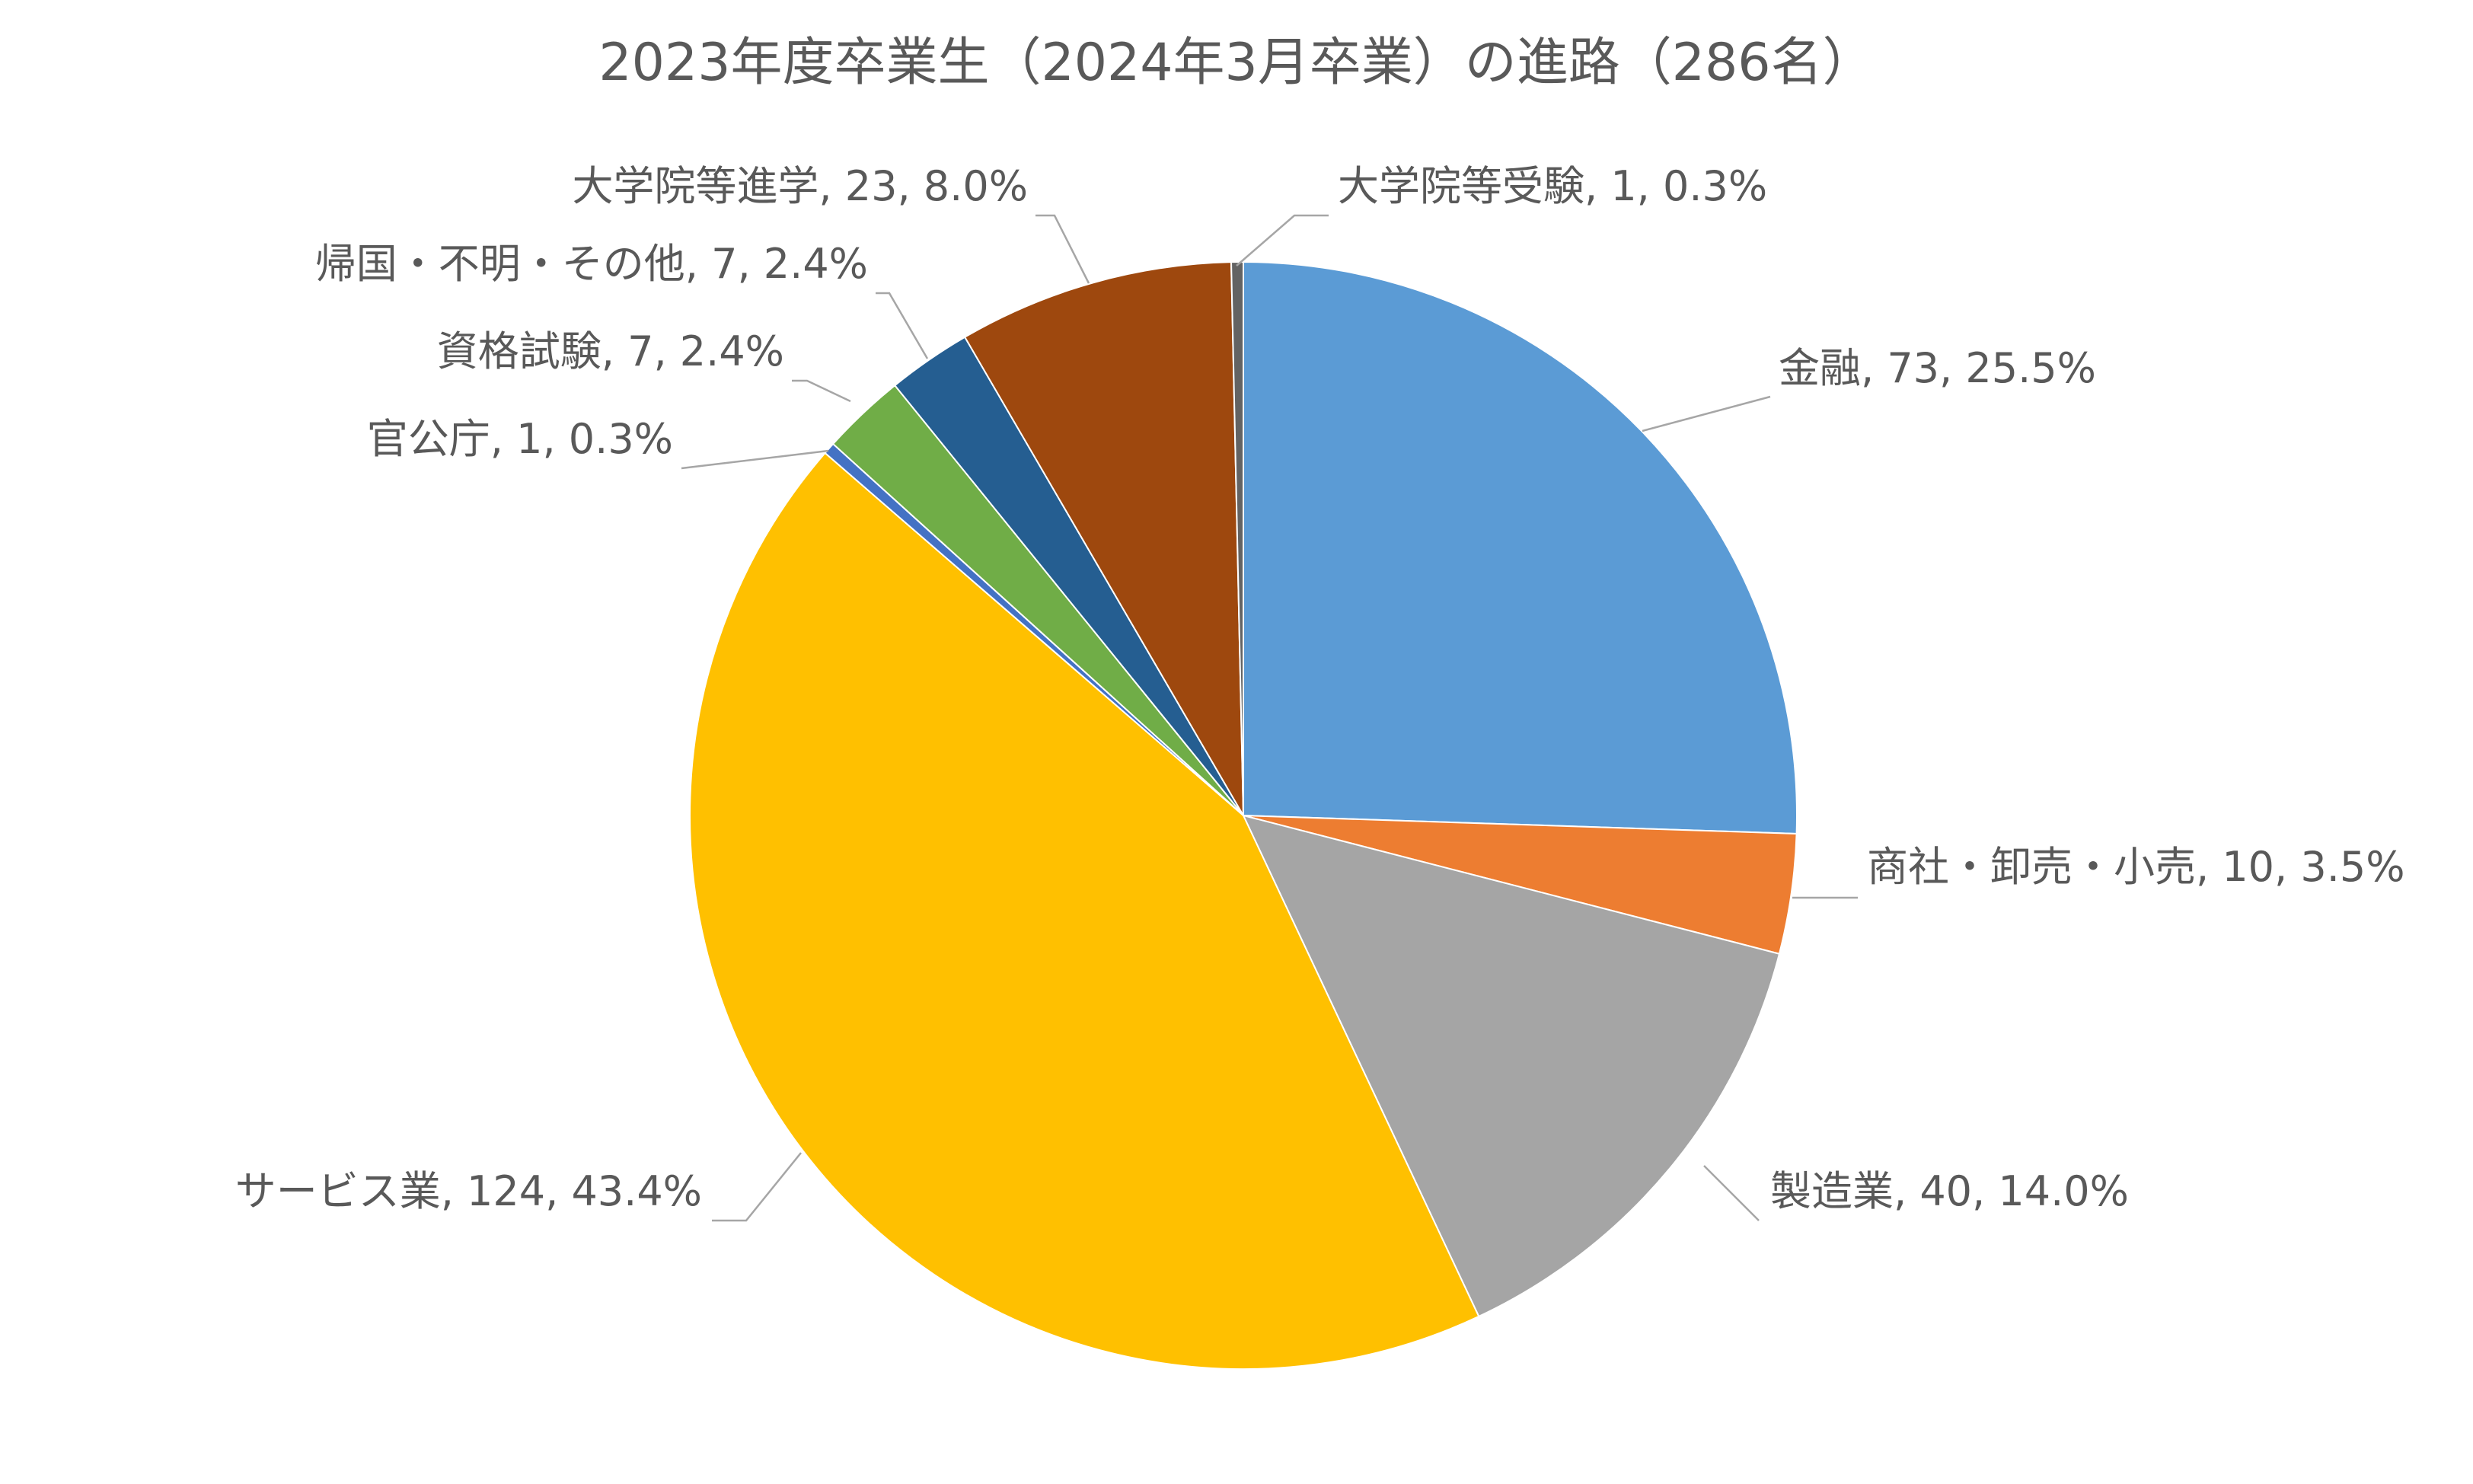 Image resolution: width=2473 pixels, height=1484 pixels. I want to click on data-label-8: 大学院等進学, 23, 8.0%, so click(800, 186).